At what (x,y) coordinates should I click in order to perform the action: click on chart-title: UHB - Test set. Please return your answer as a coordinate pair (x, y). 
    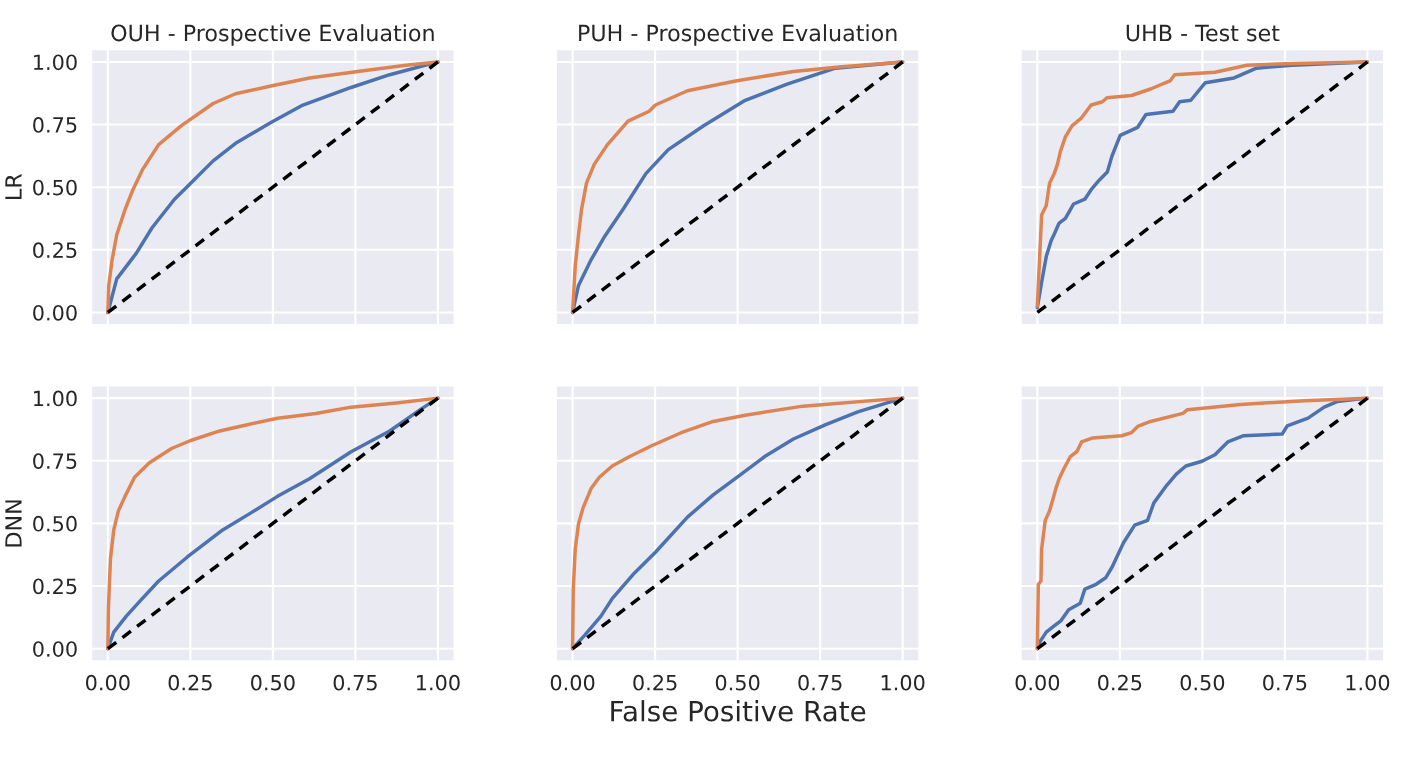
    Looking at the image, I should click on (1203, 33).